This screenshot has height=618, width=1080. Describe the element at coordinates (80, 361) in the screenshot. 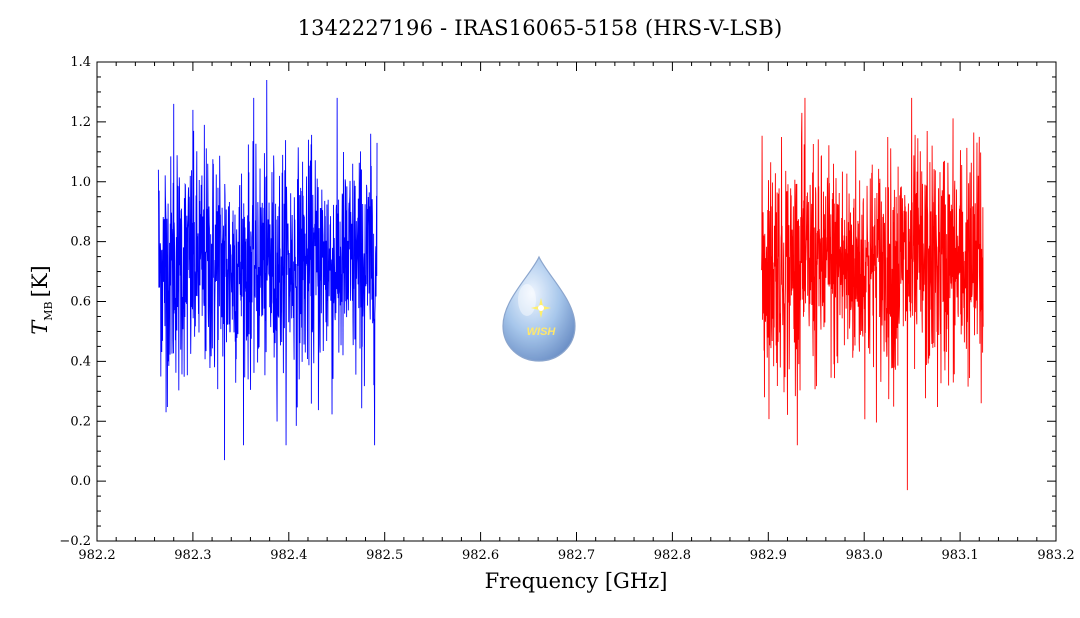

I see `y-tick-label: 0.4` at that location.